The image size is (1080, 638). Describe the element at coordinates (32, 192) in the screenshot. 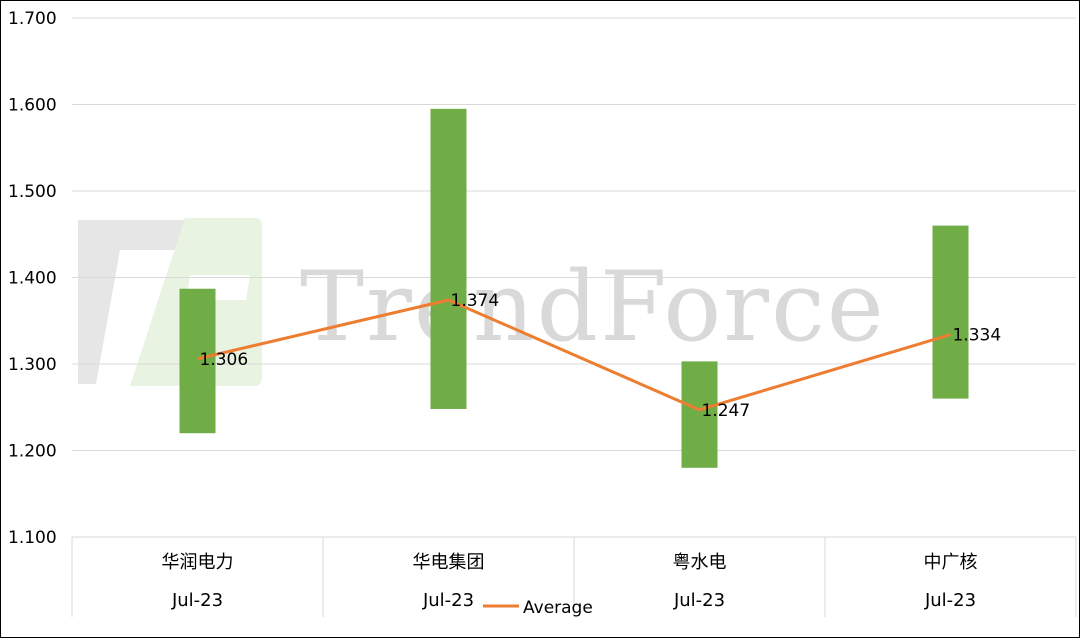

I see `y-tick-label: 1.500` at that location.